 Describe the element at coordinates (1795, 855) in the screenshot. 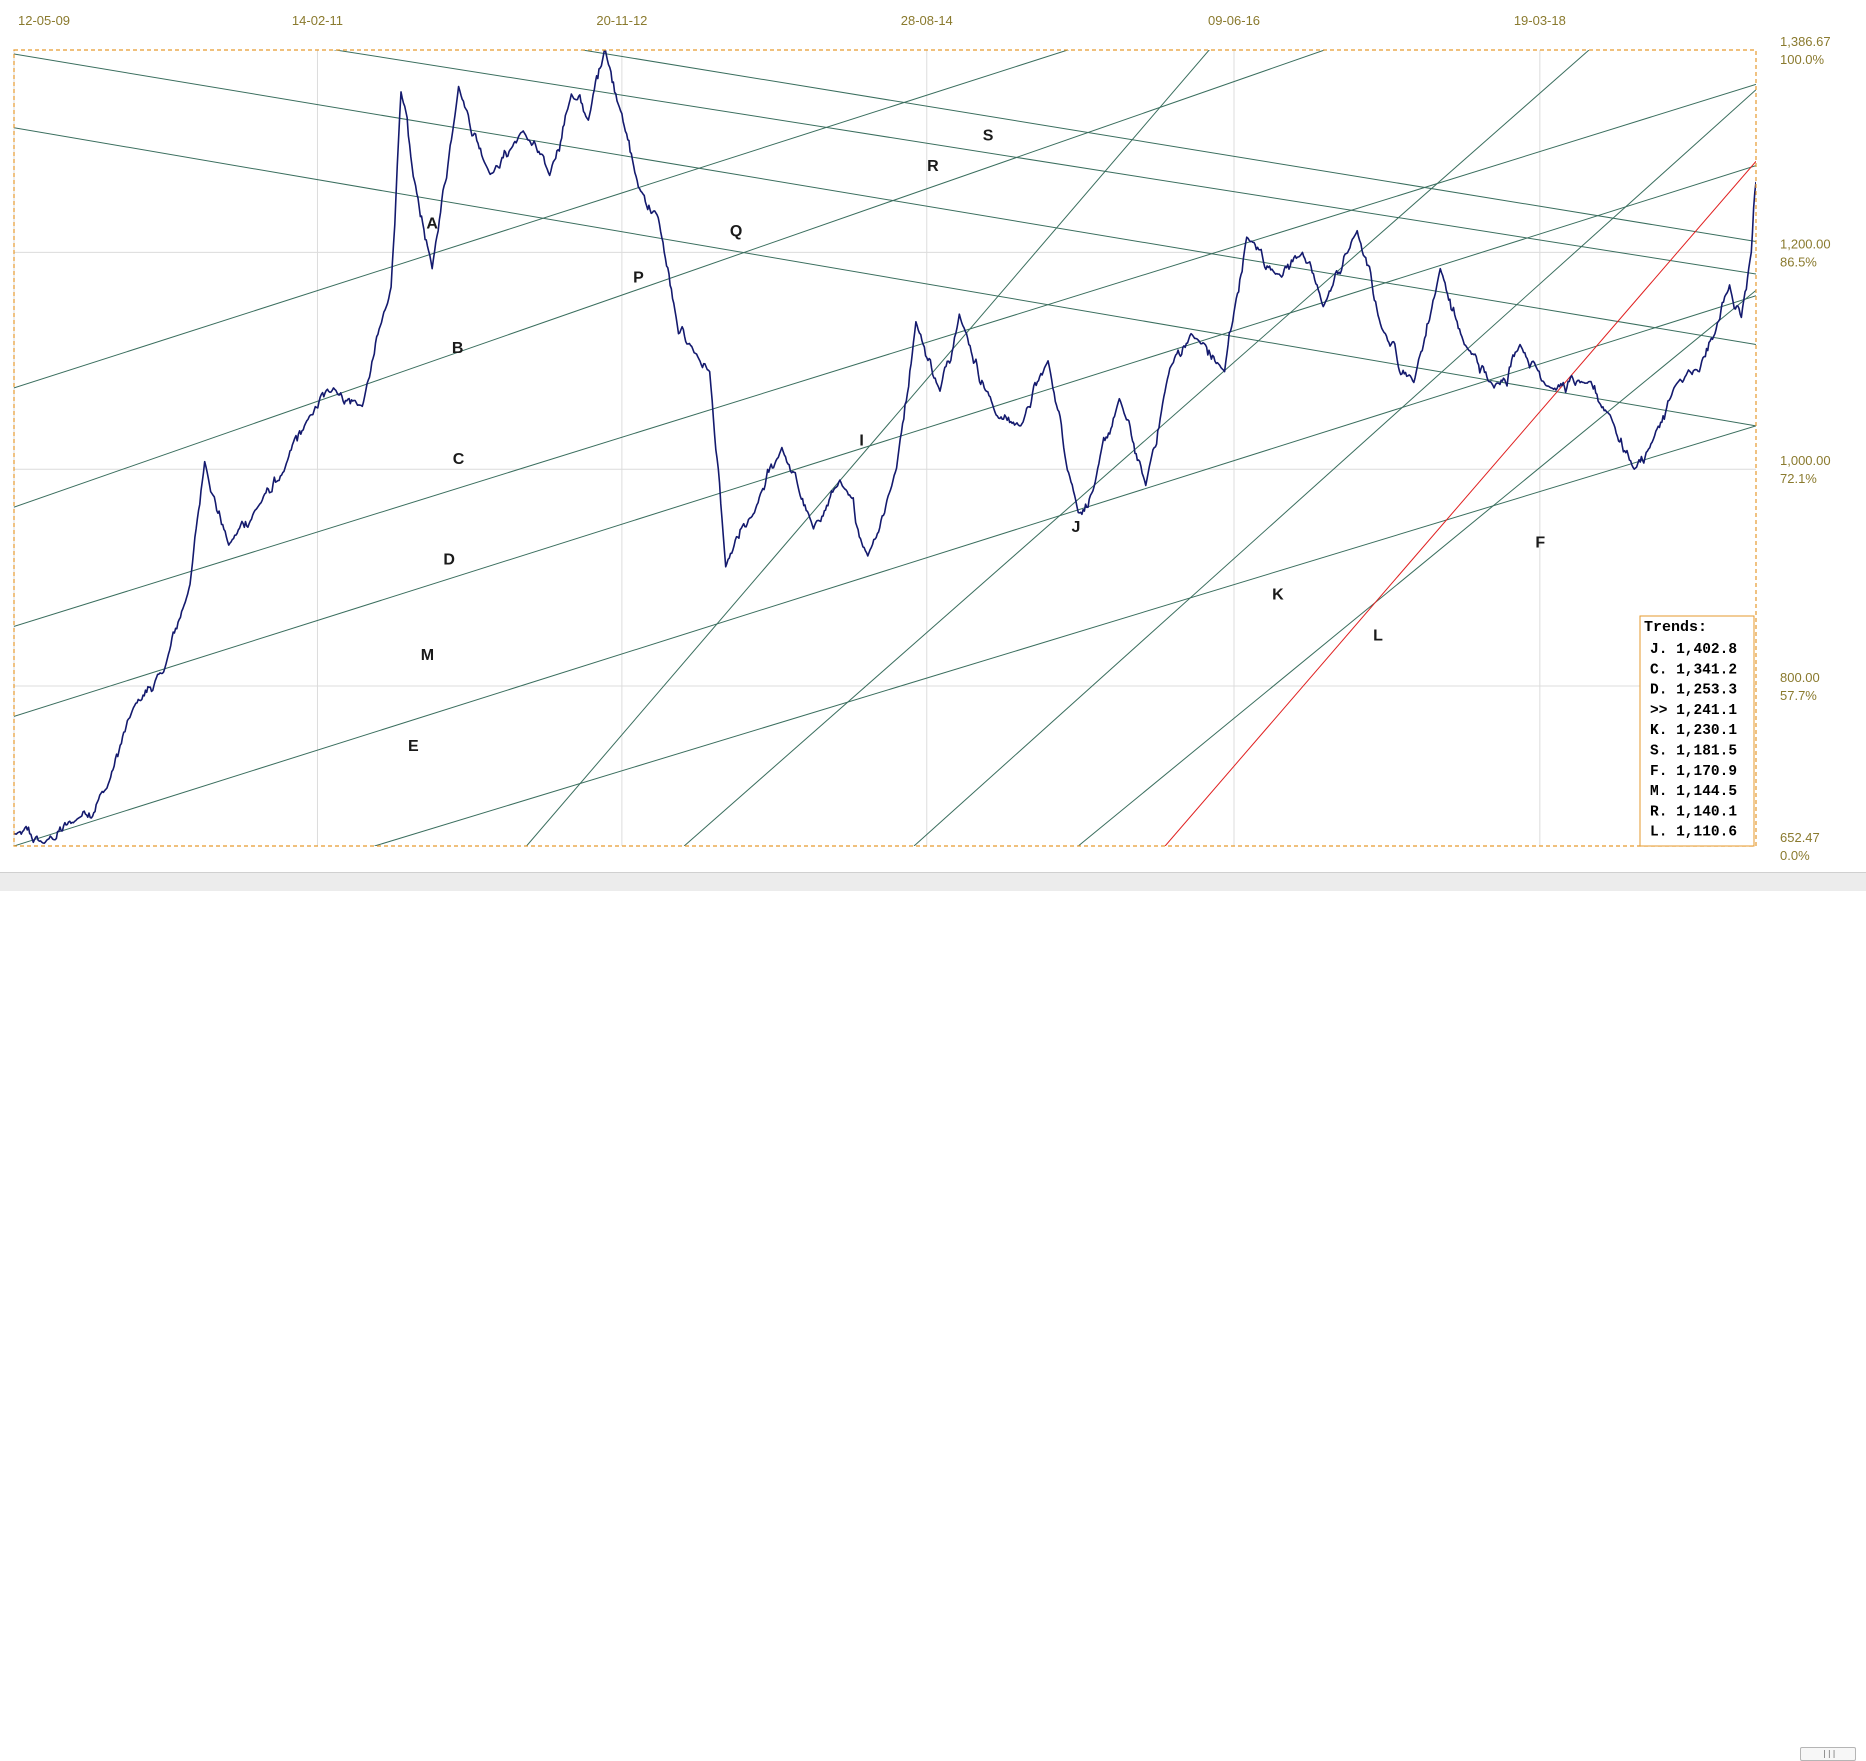

I see `y-tick-percent: 0.0%` at that location.